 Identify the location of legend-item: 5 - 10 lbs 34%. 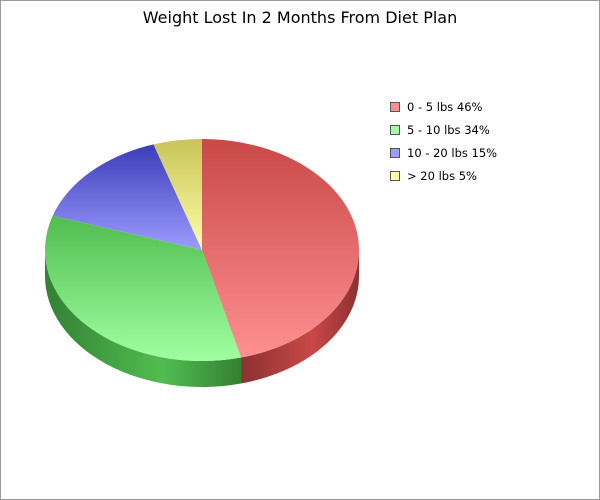
(443, 129).